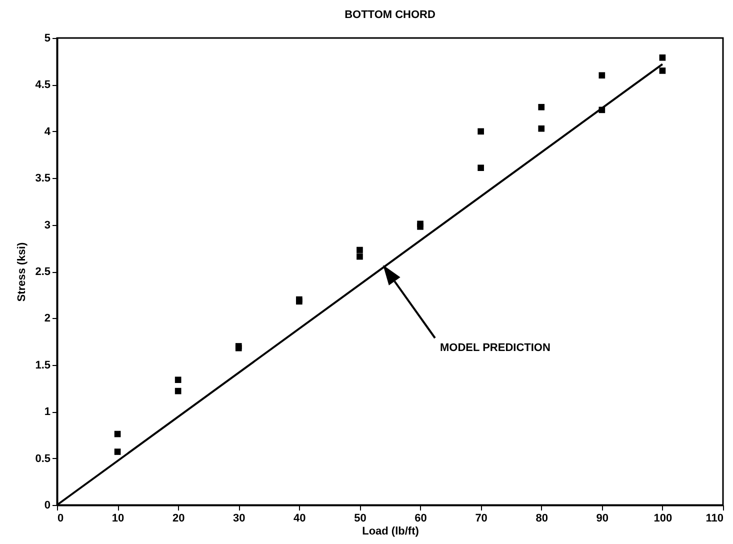 The width and height of the screenshot is (733, 544). Describe the element at coordinates (300, 518) in the screenshot. I see `x-tick-label: 40` at that location.